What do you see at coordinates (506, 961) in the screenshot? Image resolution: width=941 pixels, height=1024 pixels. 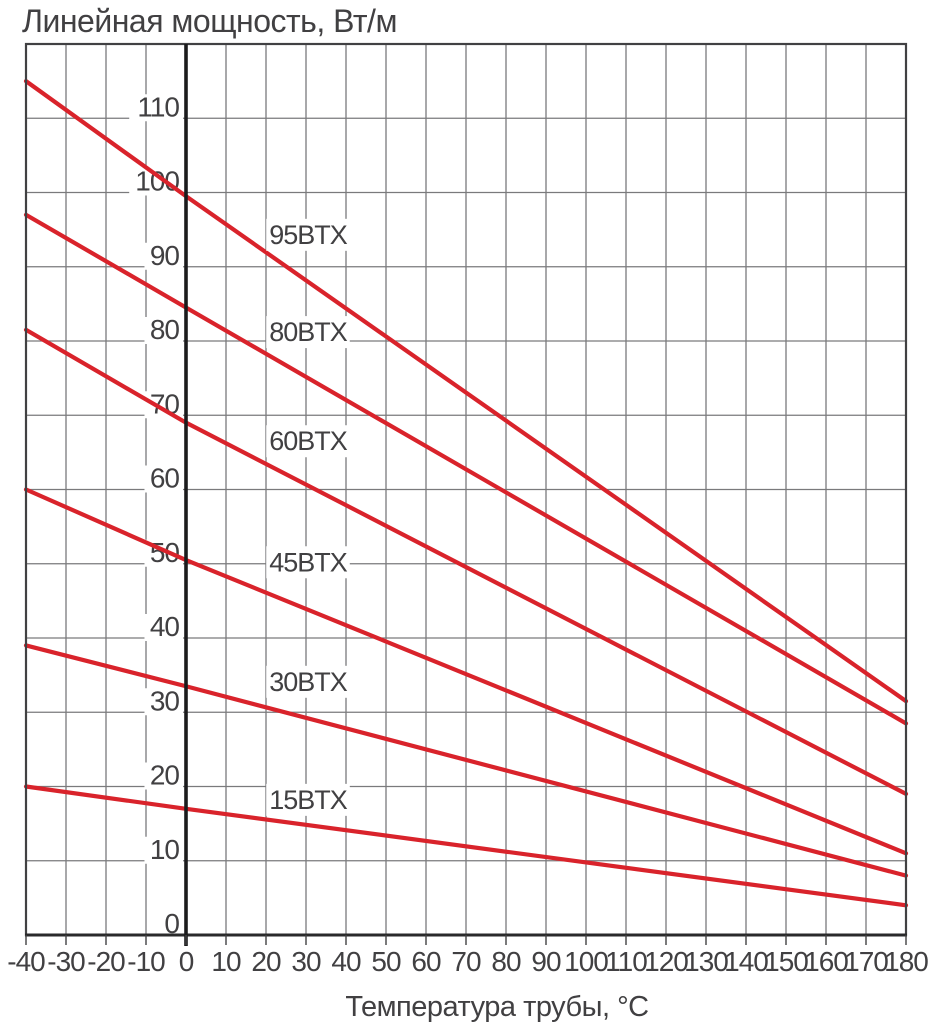 I see `x-tick-label-80: 80` at bounding box center [506, 961].